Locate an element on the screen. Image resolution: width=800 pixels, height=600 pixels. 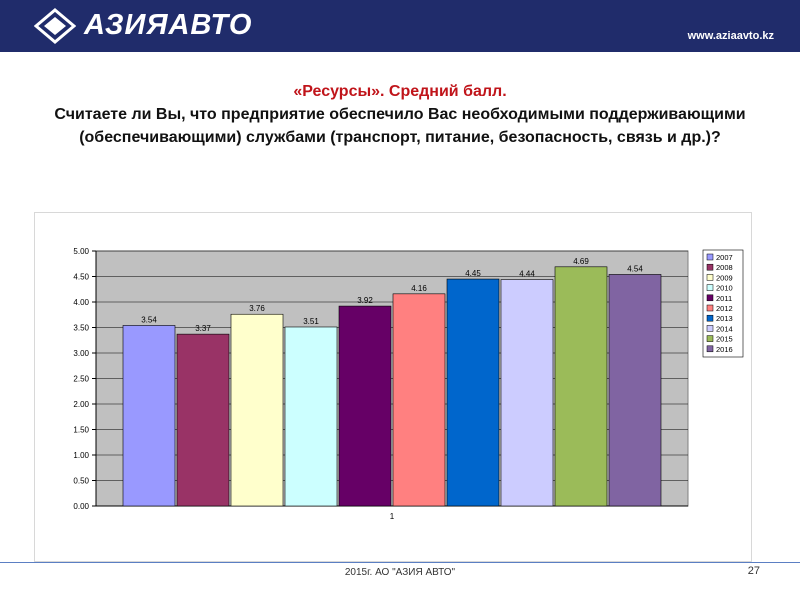
legend-label-2013: 2013 is located at coordinates (724, 318).